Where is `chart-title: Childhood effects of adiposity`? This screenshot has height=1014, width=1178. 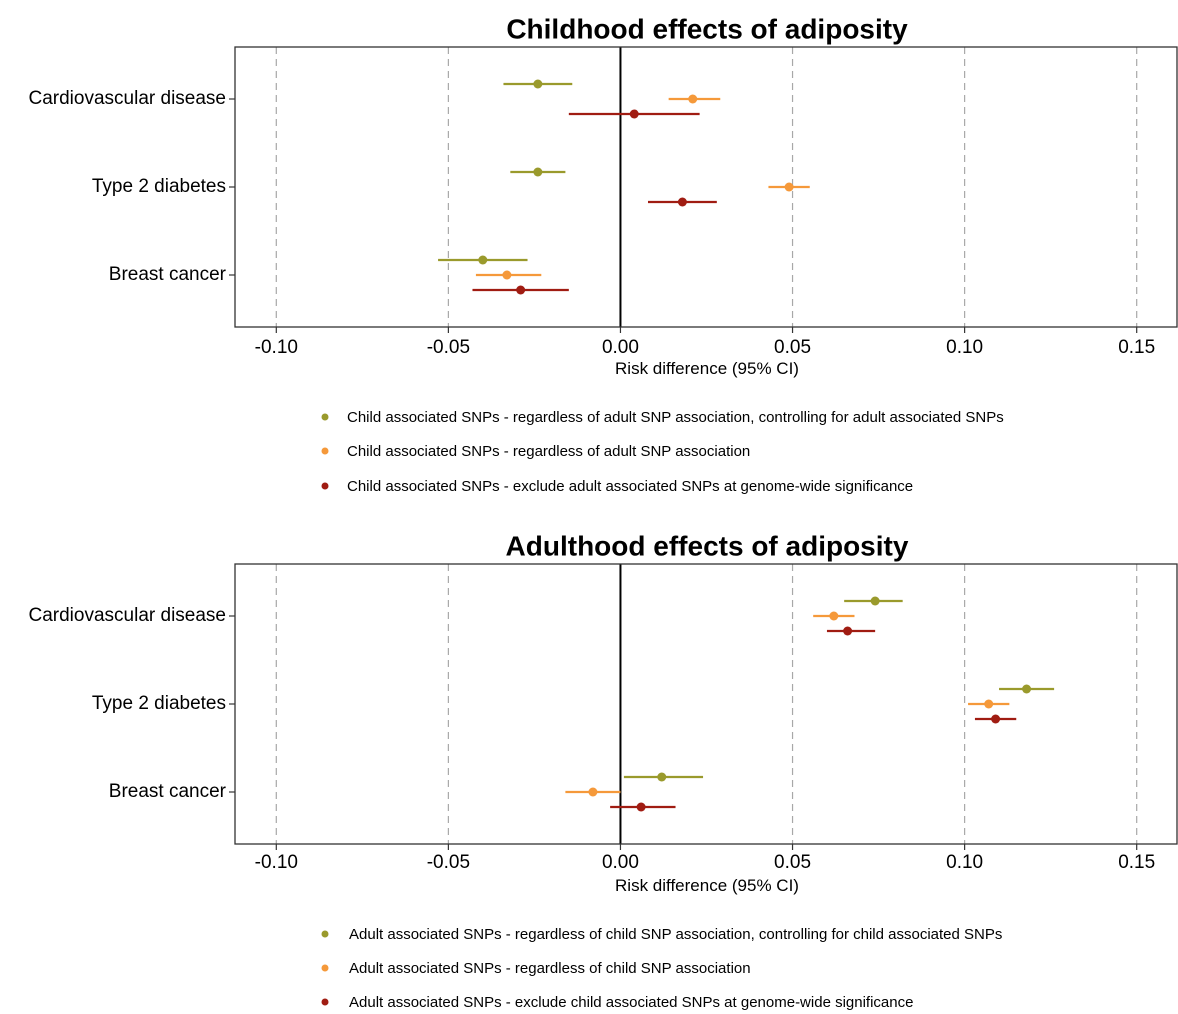 chart-title: Childhood effects of adiposity is located at coordinates (707, 28).